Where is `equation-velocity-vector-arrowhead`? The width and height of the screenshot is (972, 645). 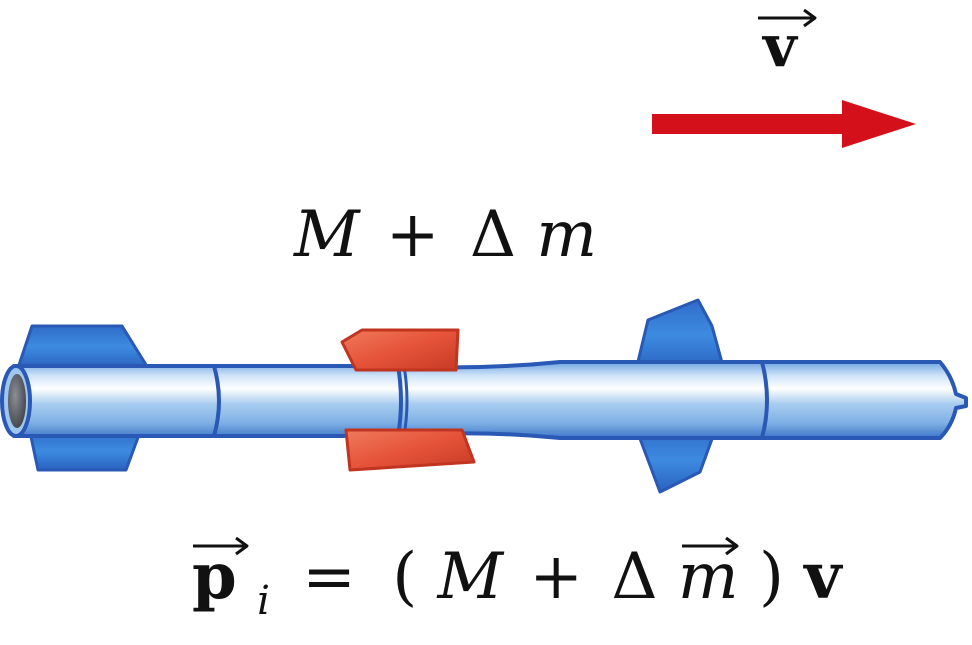 equation-velocity-vector-arrowhead is located at coordinates (732, 546).